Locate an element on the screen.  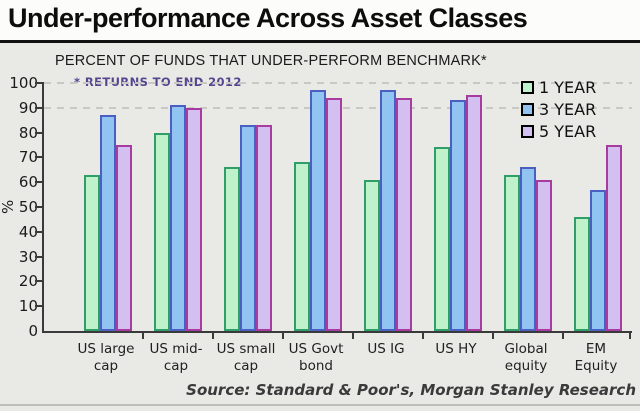
y-tick-label-20: 20 is located at coordinates (28, 281).